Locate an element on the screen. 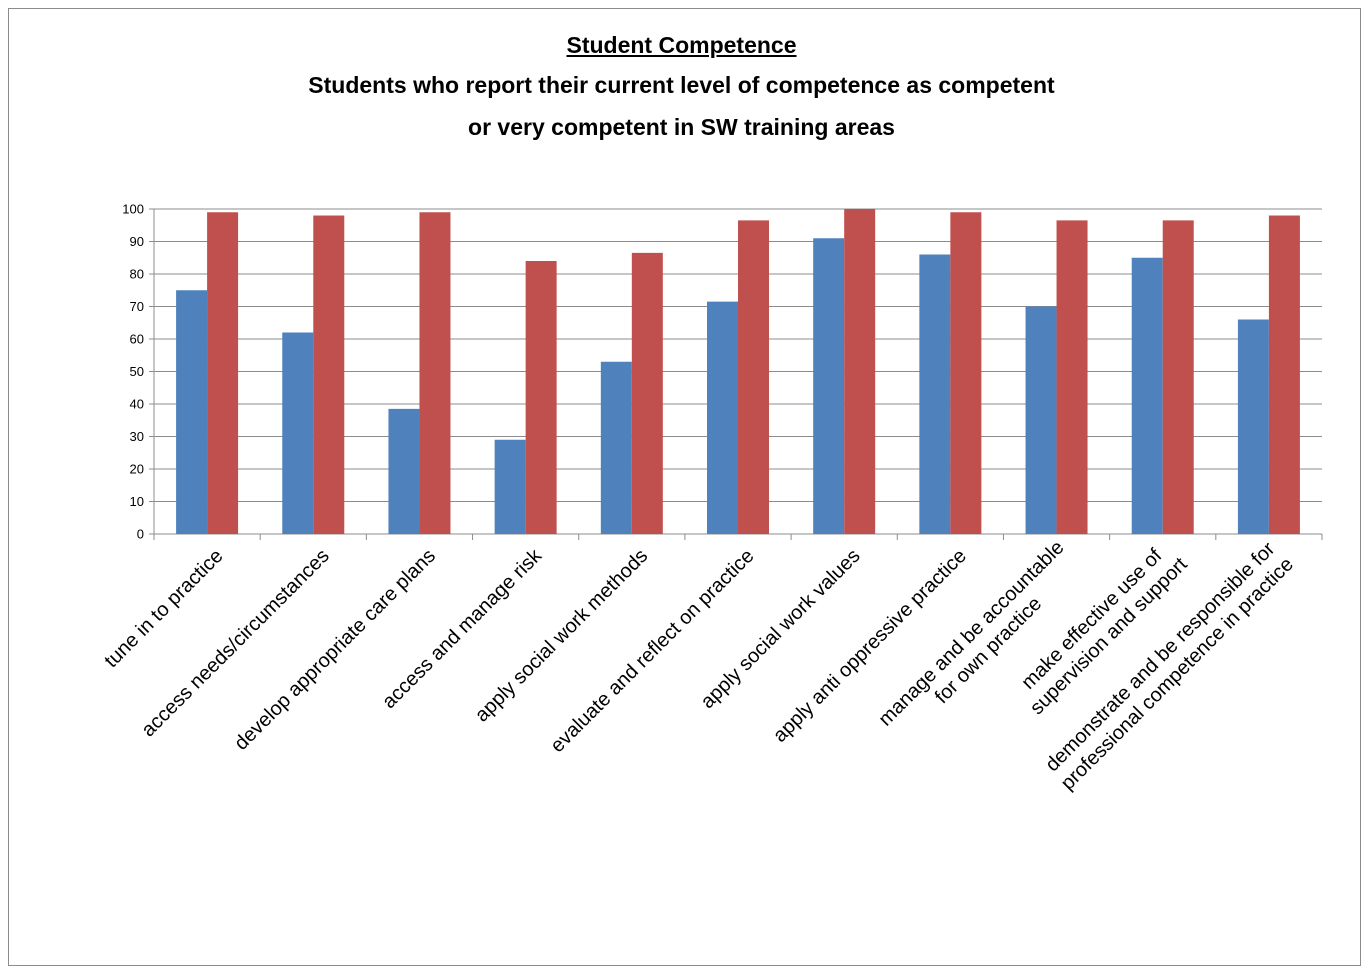  y-tick-label: 0 is located at coordinates (140, 534).